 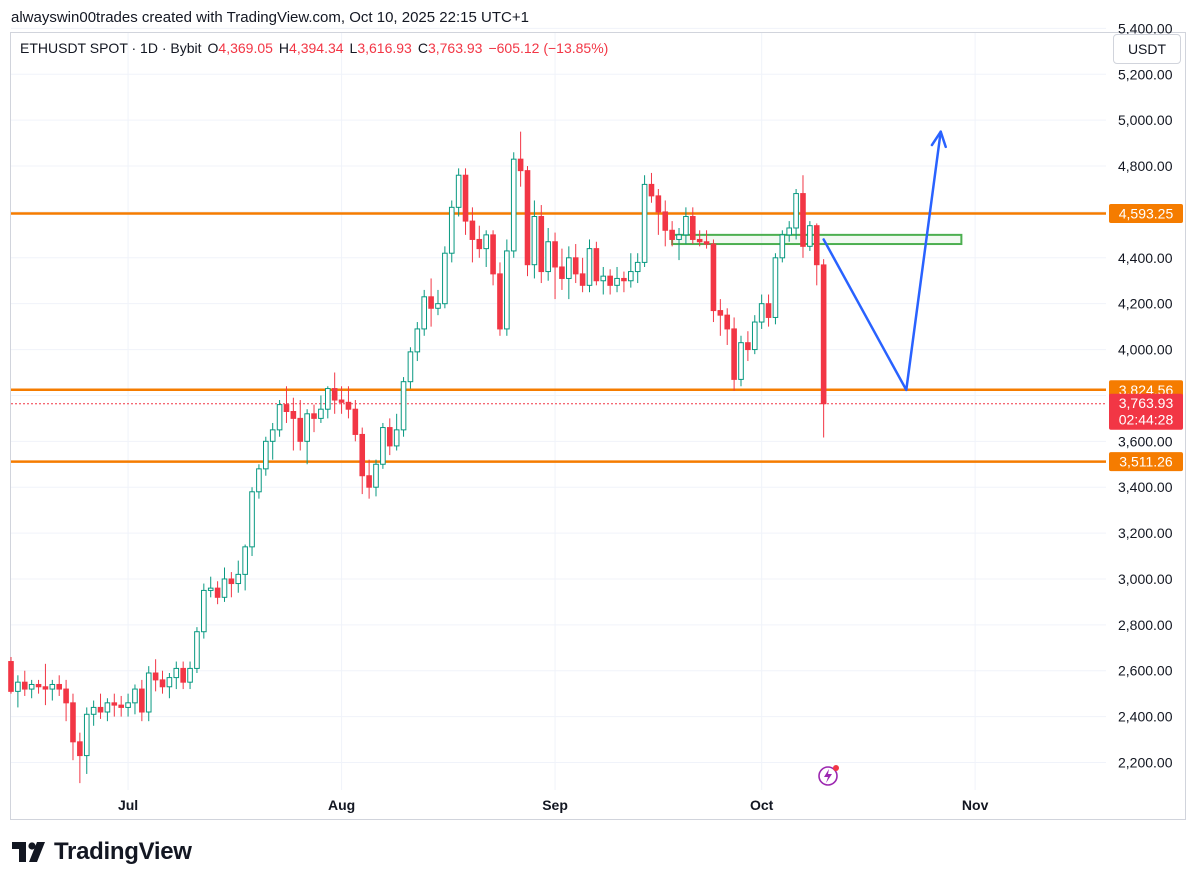 I want to click on tradingview-brand: TradingView, so click(x=102, y=852).